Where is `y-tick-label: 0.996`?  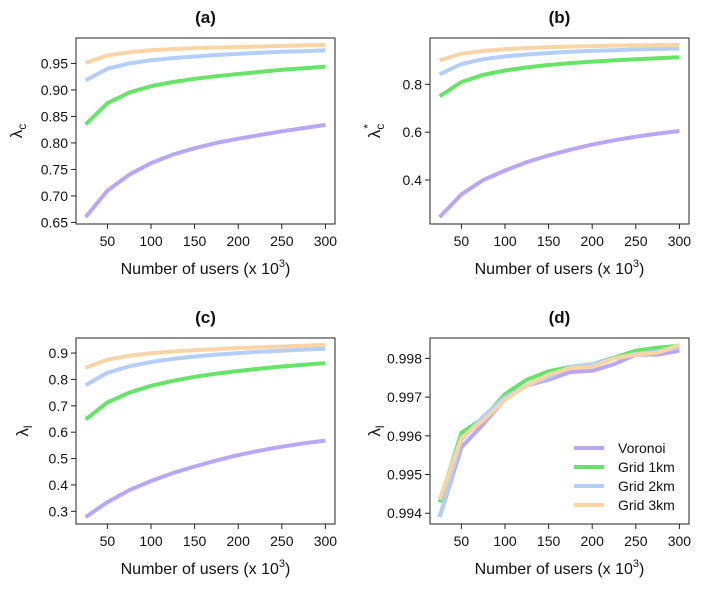 y-tick-label: 0.996 is located at coordinates (404, 436).